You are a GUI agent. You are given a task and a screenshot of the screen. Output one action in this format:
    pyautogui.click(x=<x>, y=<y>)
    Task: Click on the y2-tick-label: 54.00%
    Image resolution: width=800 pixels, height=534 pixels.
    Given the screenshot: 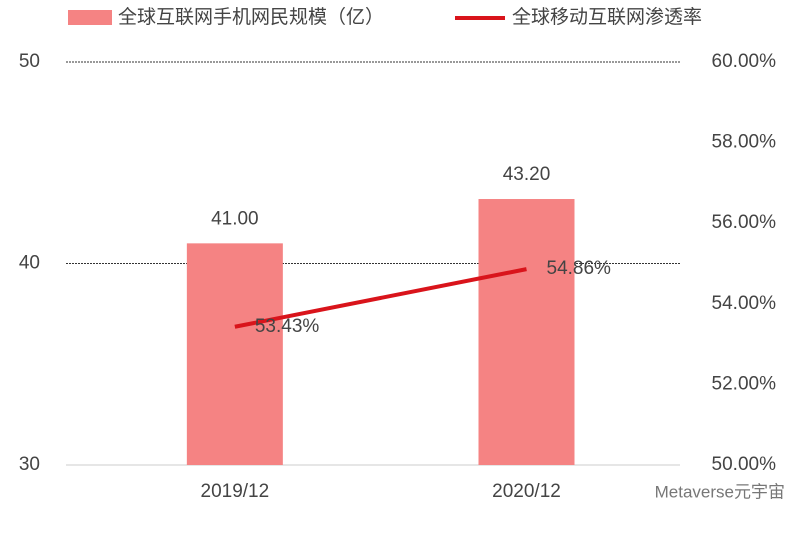 What is the action you would take?
    pyautogui.click(x=744, y=303)
    